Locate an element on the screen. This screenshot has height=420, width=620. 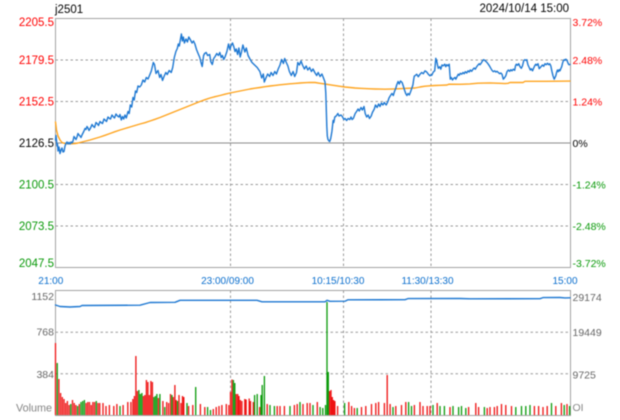
svg-text: 2179.5 is located at coordinates (36, 61).